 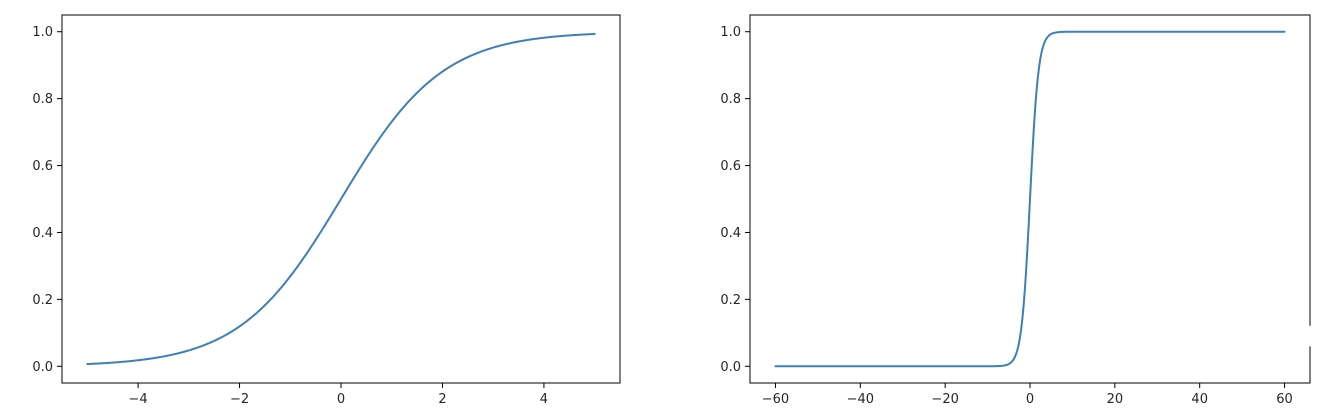 I want to click on x-tick-label: −60, so click(x=775, y=399).